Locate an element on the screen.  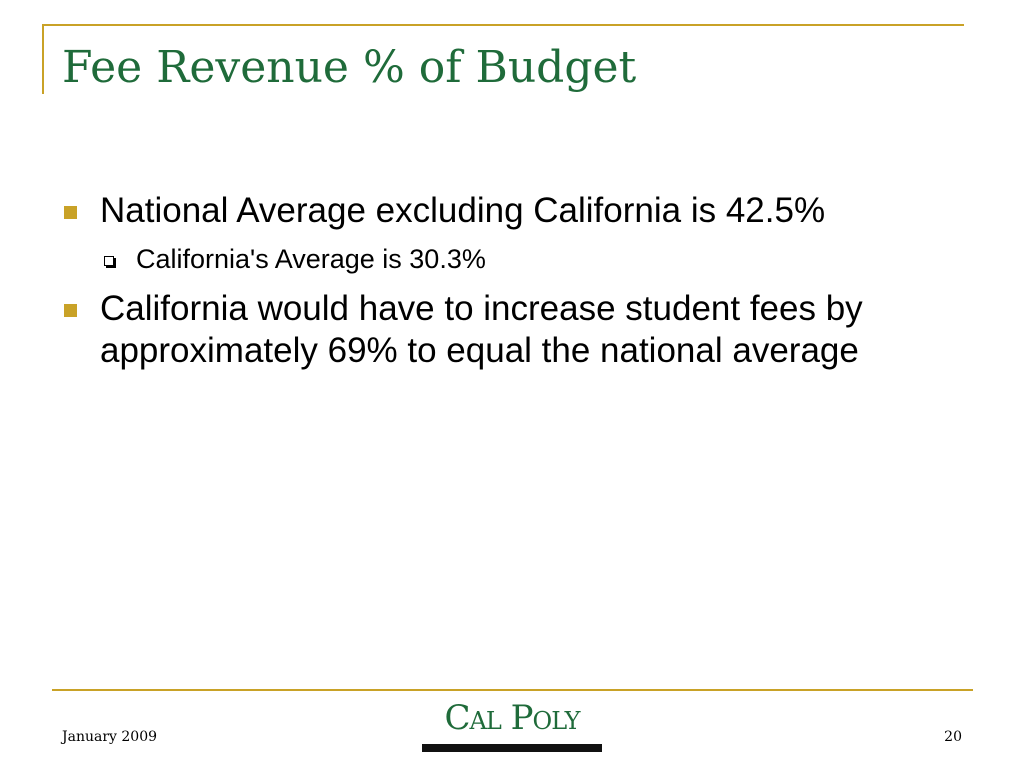
hollow-square-bullet-icon is located at coordinates (109, 261).